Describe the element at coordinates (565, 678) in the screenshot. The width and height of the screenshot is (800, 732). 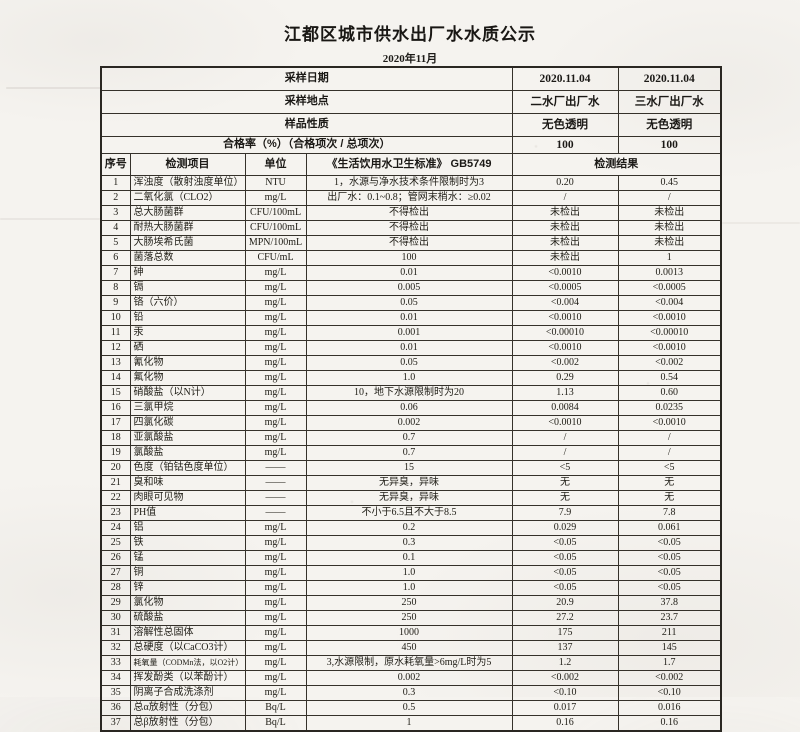
I see `cell-result-plant2: <0.002` at that location.